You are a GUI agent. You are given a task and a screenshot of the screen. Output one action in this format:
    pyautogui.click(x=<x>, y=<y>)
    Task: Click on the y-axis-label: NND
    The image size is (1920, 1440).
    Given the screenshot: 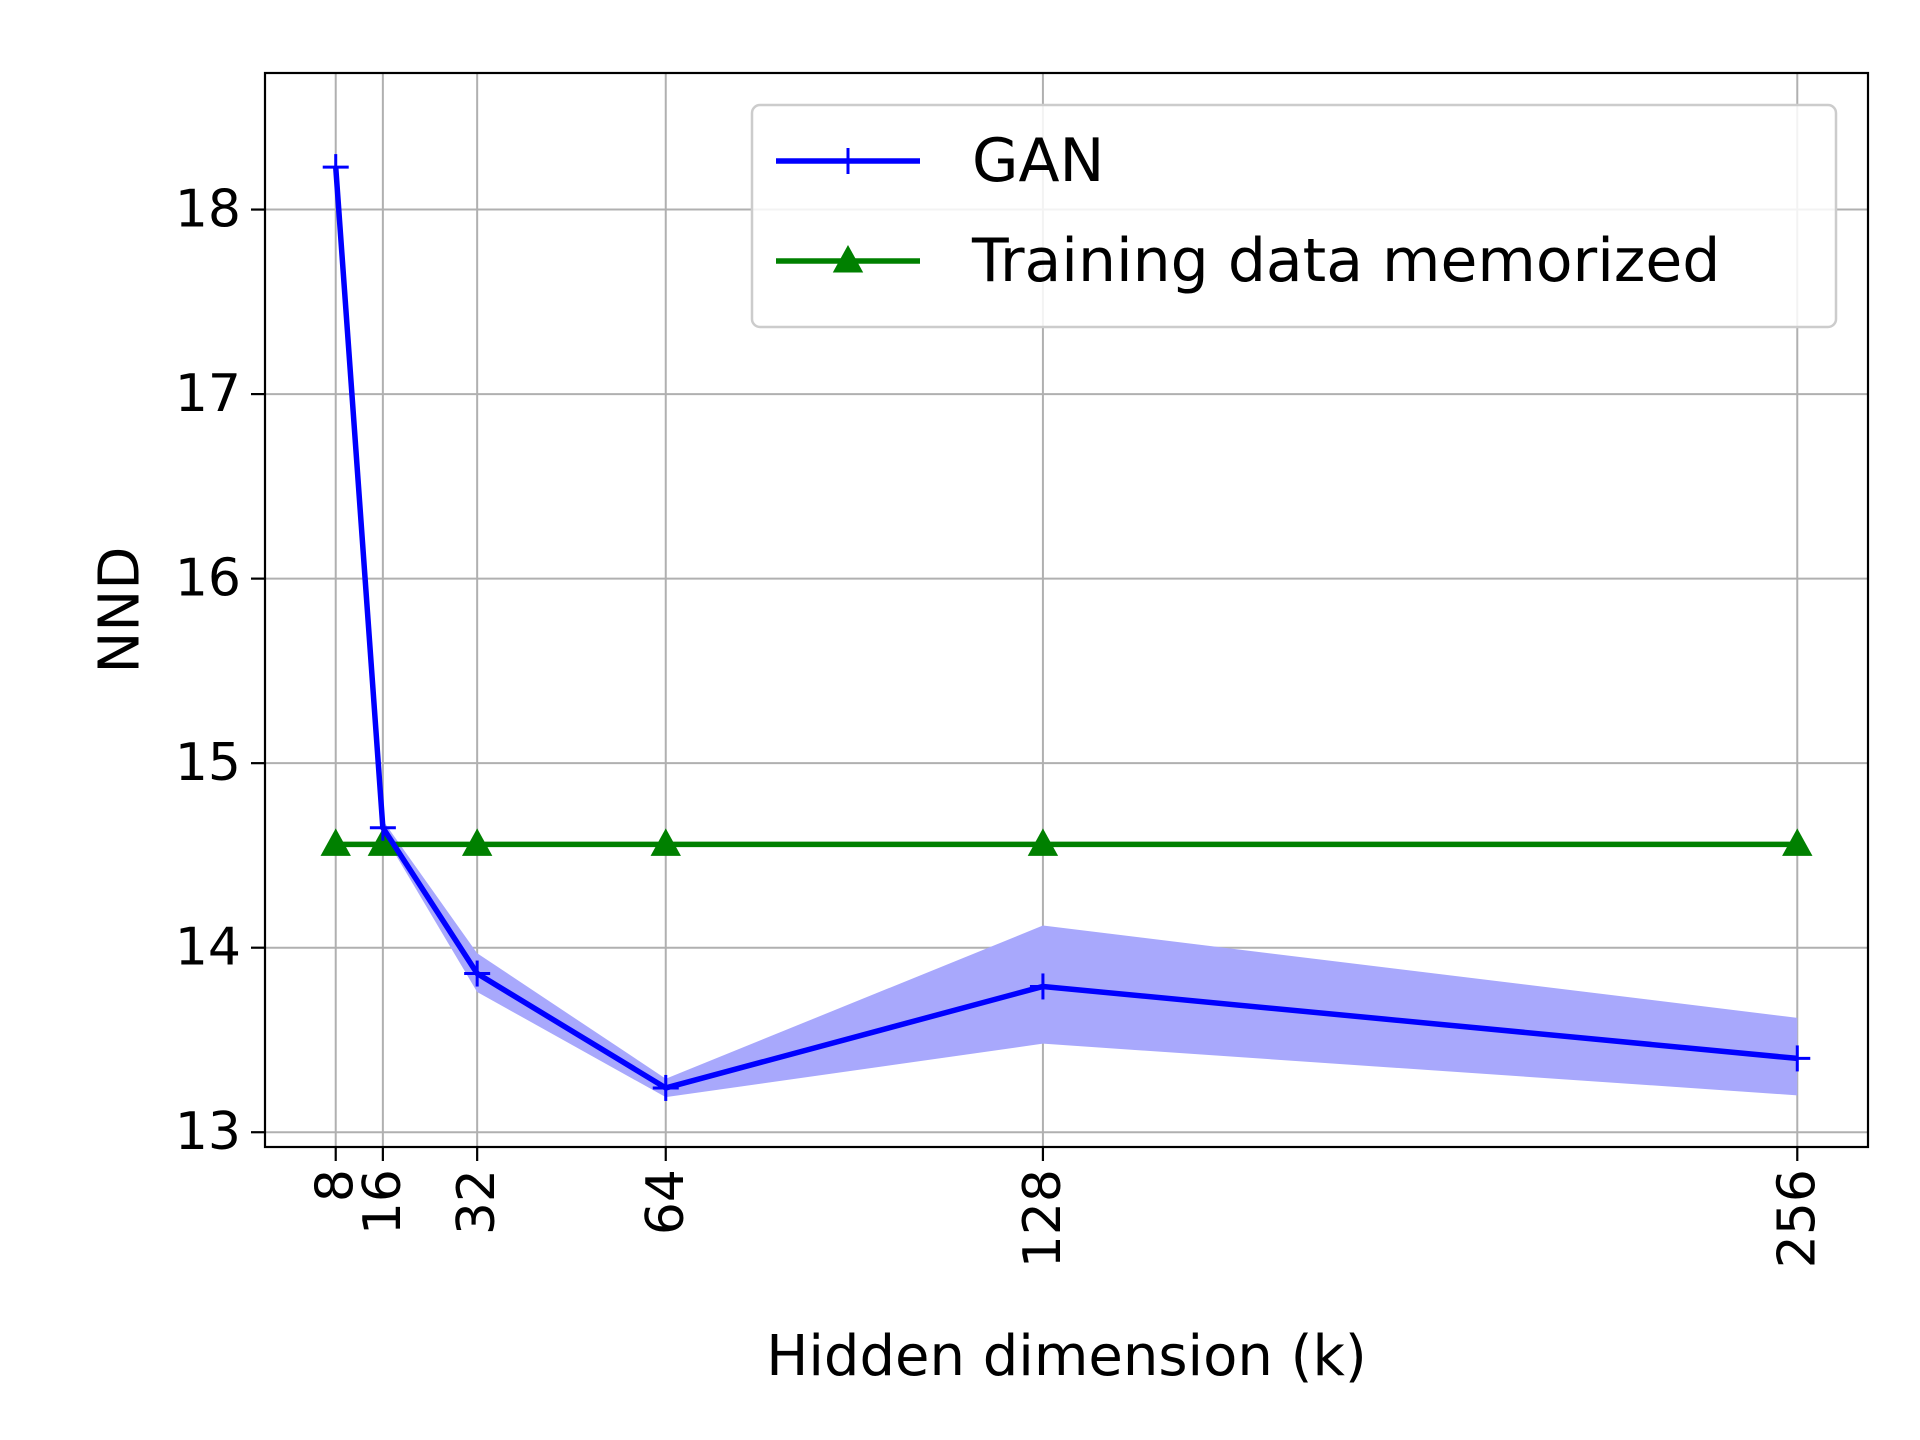 What is the action you would take?
    pyautogui.click(x=120, y=610)
    